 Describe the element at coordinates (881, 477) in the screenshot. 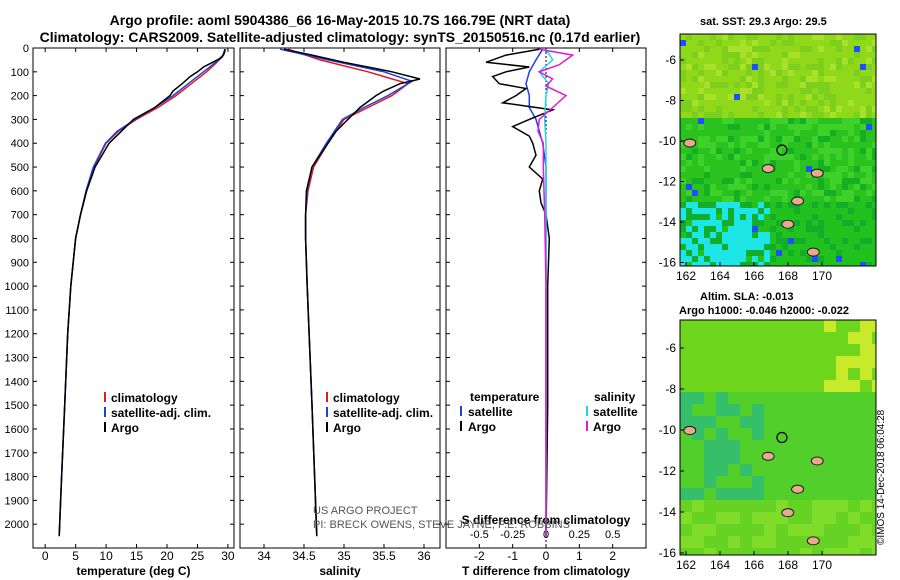

I see `imos-timestamp: ©IMOS 14-Dec-2018 06:04:28` at that location.